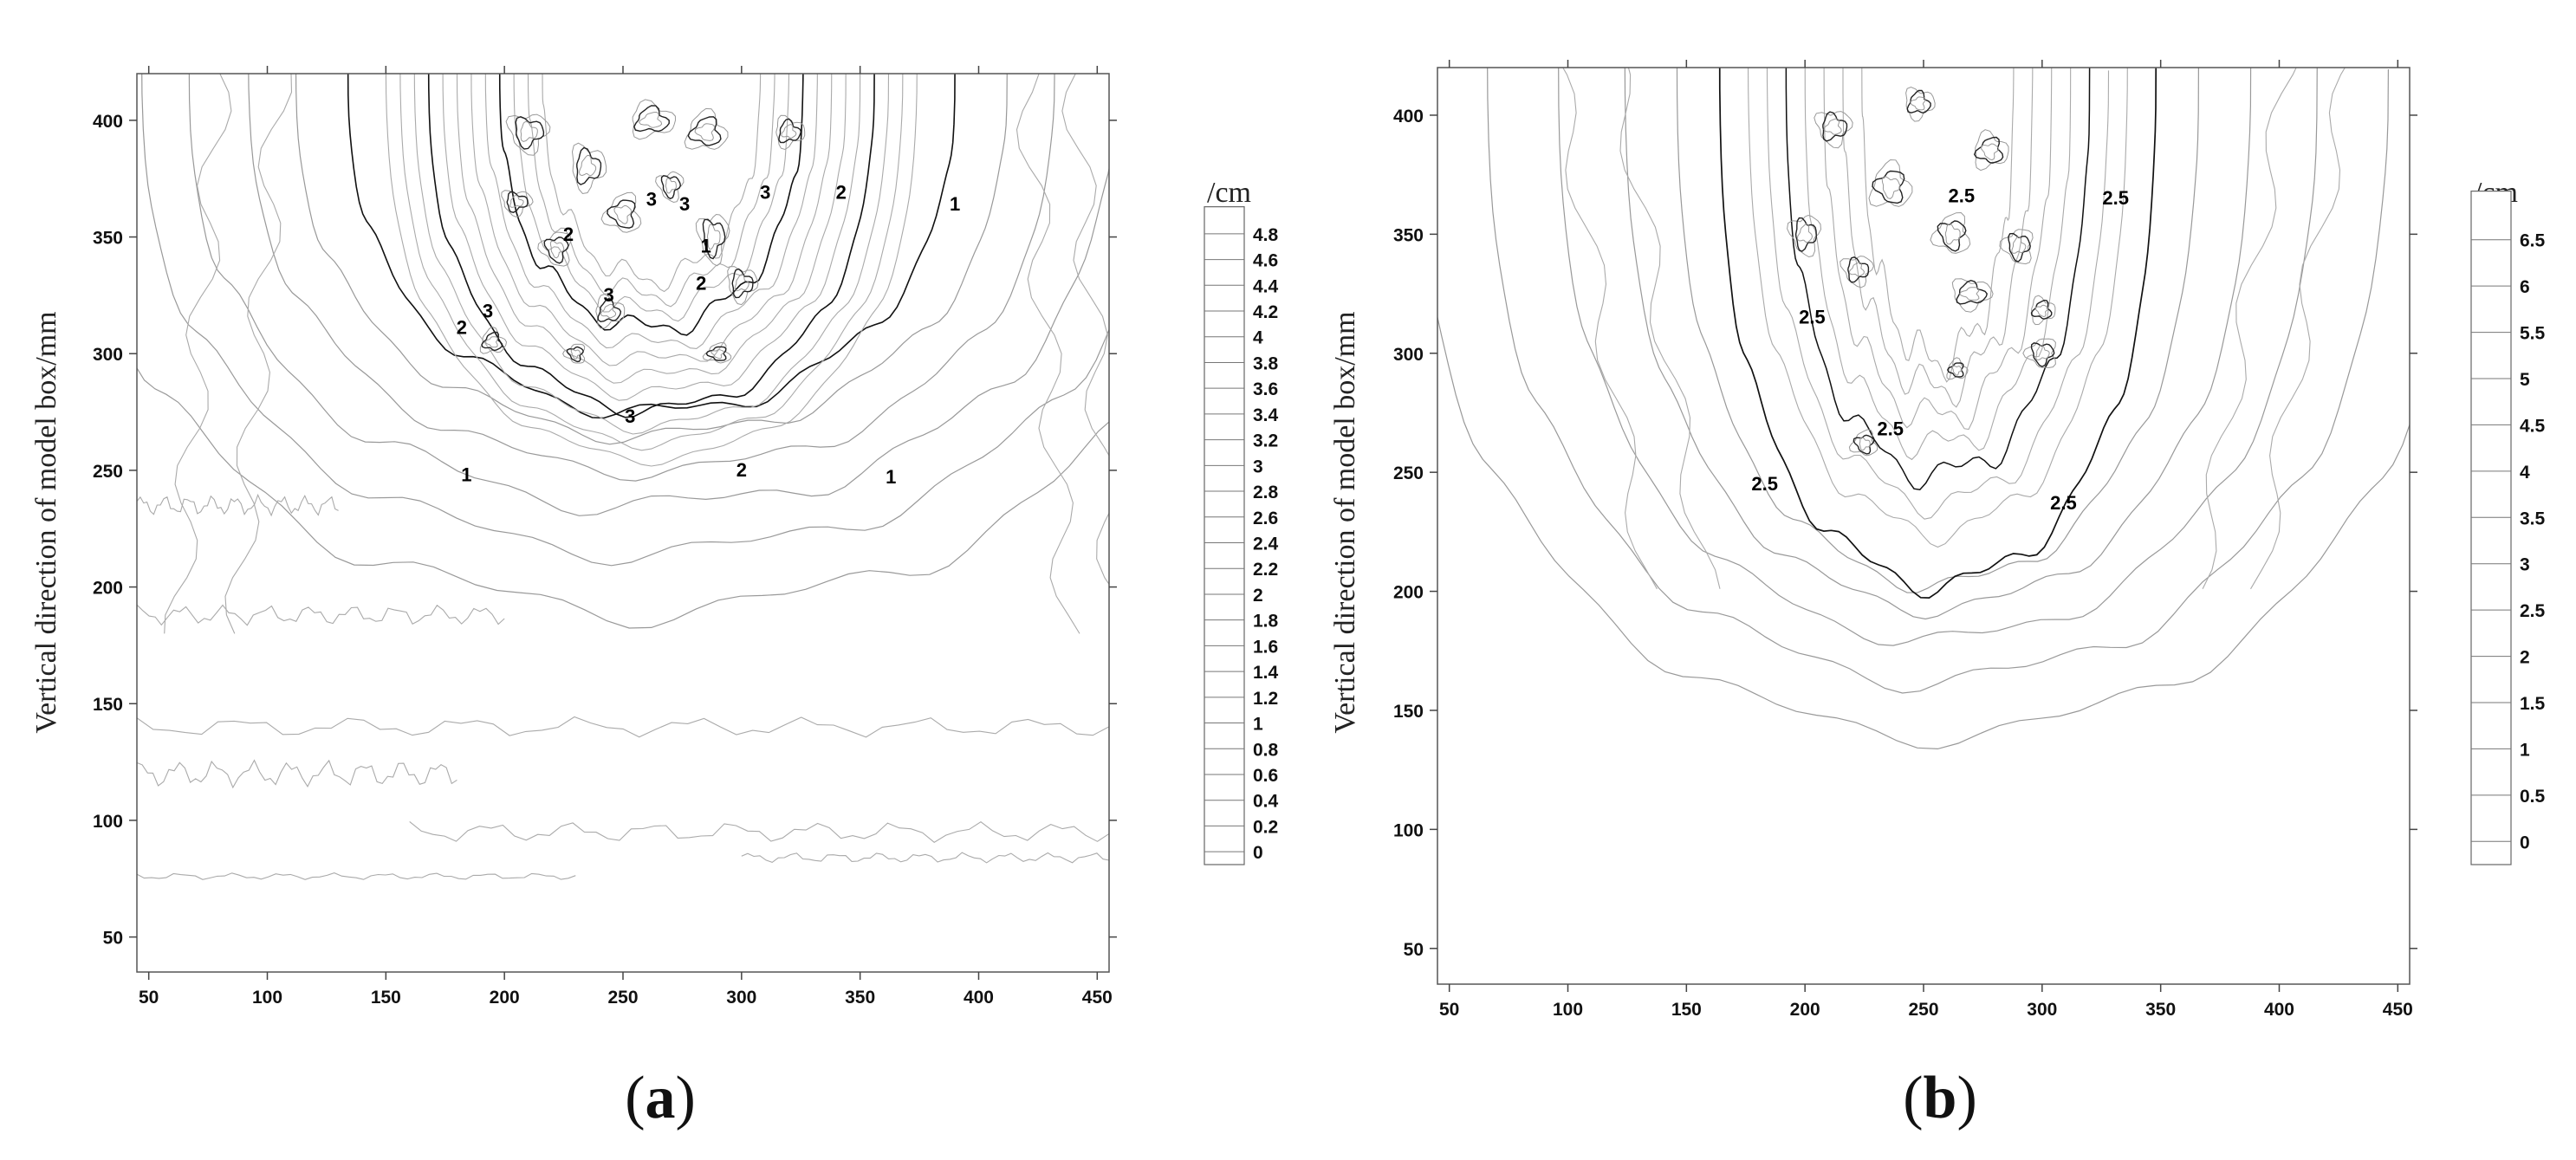  What do you see at coordinates (1265, 518) in the screenshot?
I see `colorbar-label: 2.6` at bounding box center [1265, 518].